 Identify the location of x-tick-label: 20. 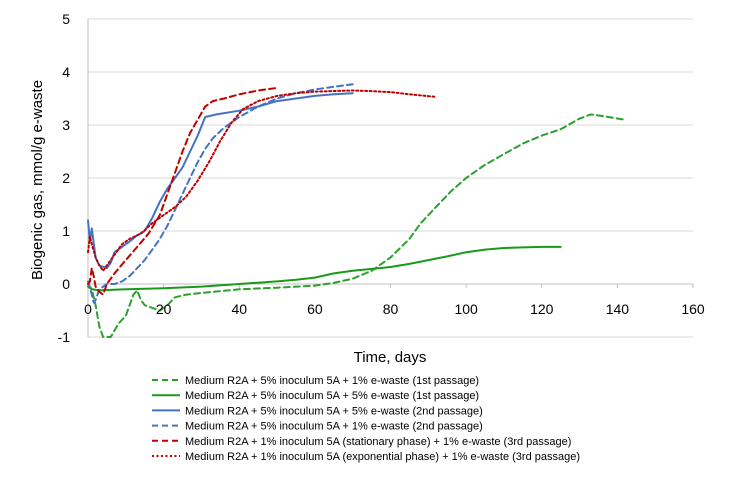
(164, 309).